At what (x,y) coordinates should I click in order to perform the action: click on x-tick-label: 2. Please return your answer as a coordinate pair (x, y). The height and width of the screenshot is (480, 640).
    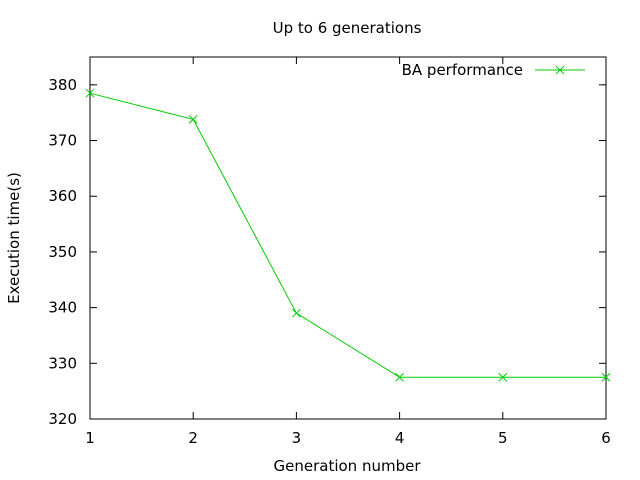
    Looking at the image, I should click on (193, 438).